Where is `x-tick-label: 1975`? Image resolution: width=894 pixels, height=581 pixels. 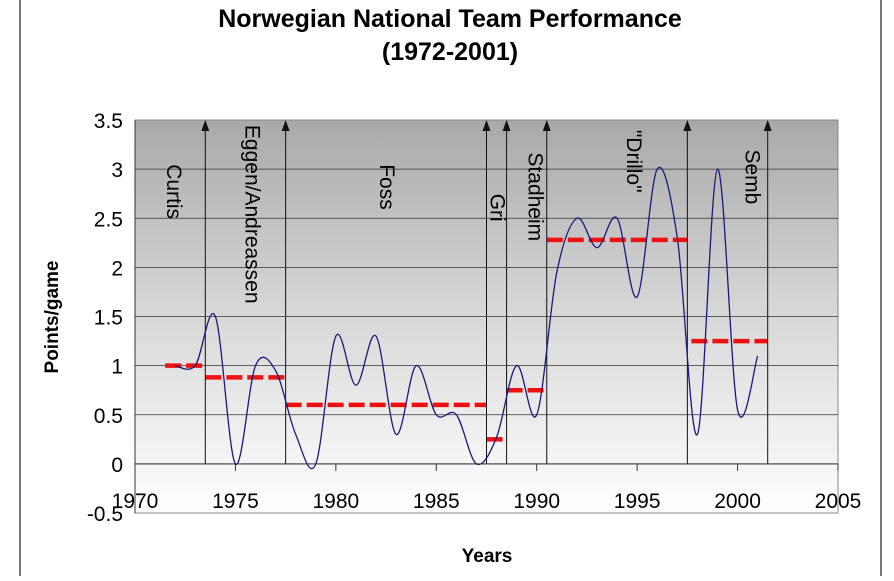
x-tick-label: 1975 is located at coordinates (235, 501).